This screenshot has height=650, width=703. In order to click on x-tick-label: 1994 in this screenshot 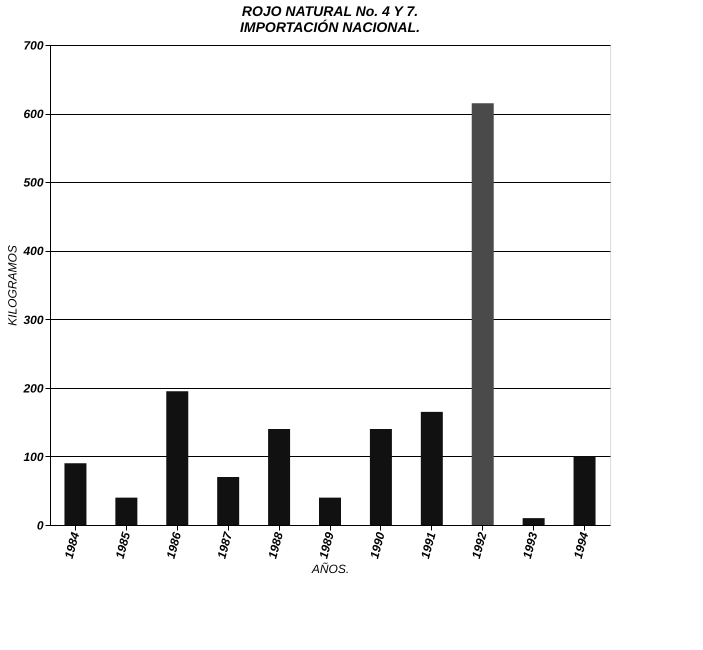, I will do `click(581, 545)`.